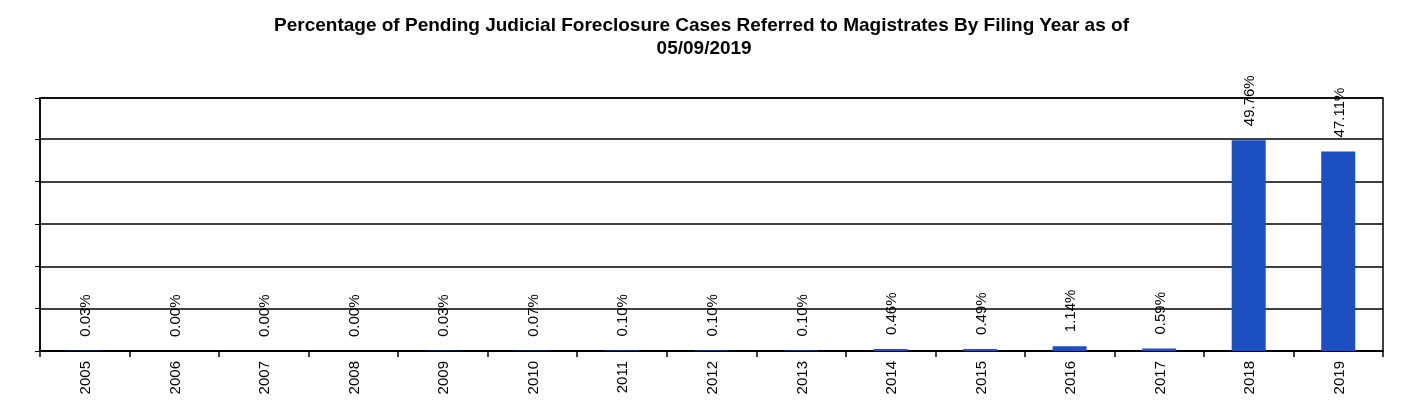 Image resolution: width=1403 pixels, height=419 pixels. I want to click on x-tick-label: 2007, so click(264, 378).